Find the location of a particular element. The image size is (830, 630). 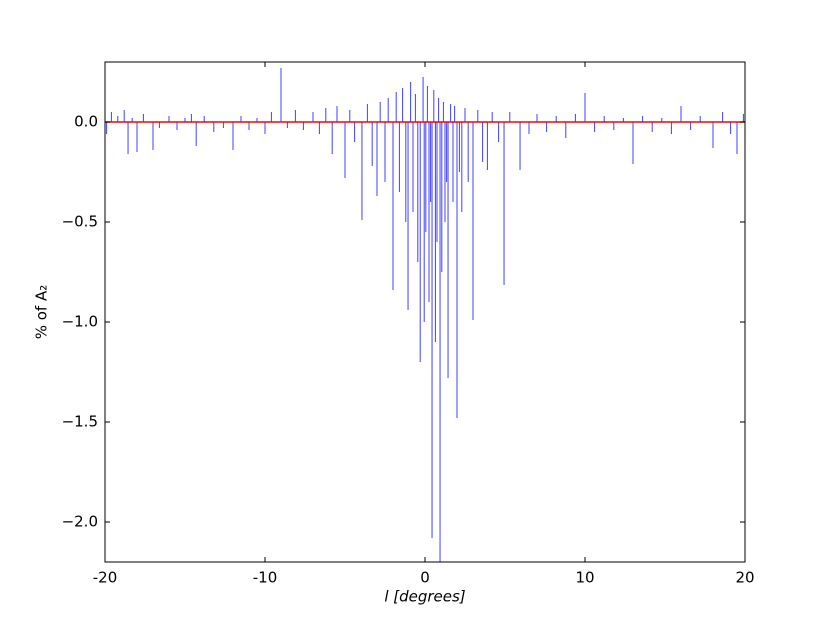

y-tick-label: 0.0 is located at coordinates (86, 122).